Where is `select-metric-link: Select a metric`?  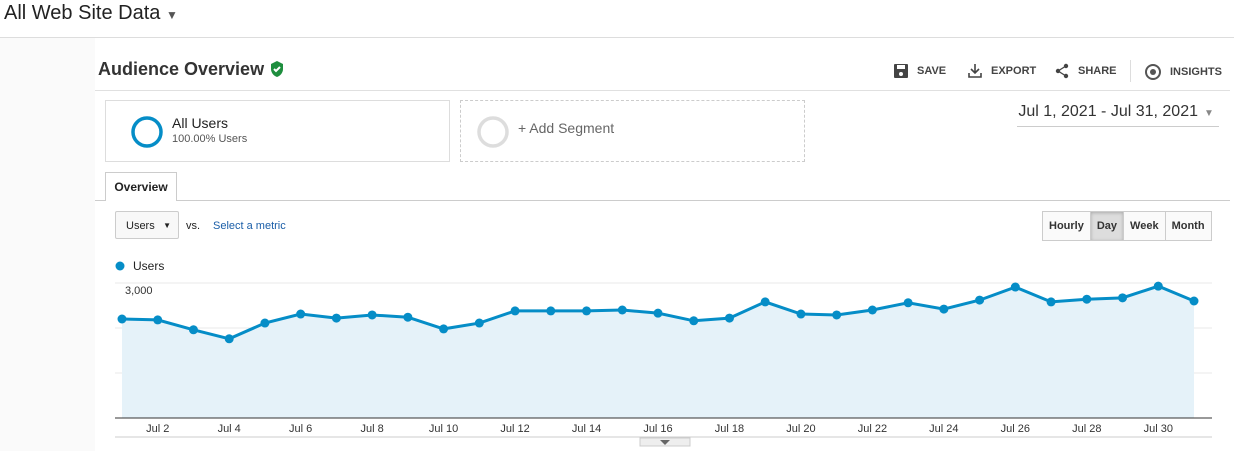 select-metric-link: Select a metric is located at coordinates (249, 226).